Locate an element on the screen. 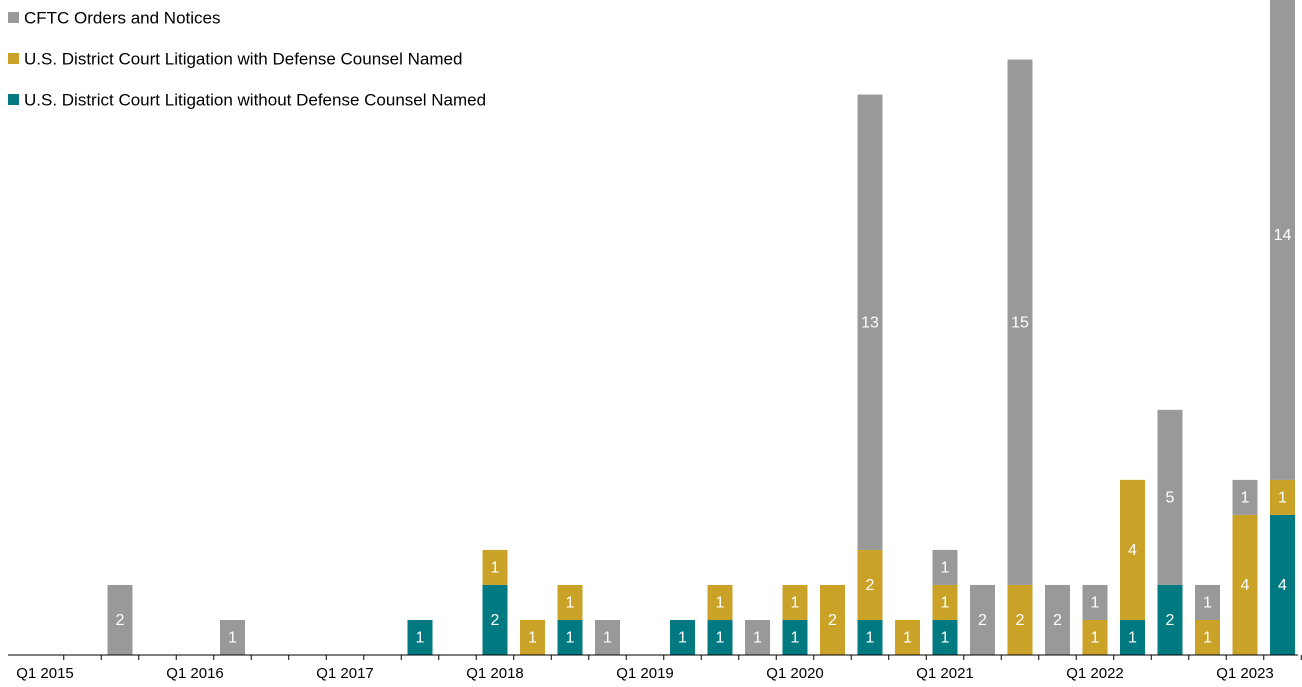 The width and height of the screenshot is (1302, 687). x-tick-label: Q1 2022 is located at coordinates (1095, 673).